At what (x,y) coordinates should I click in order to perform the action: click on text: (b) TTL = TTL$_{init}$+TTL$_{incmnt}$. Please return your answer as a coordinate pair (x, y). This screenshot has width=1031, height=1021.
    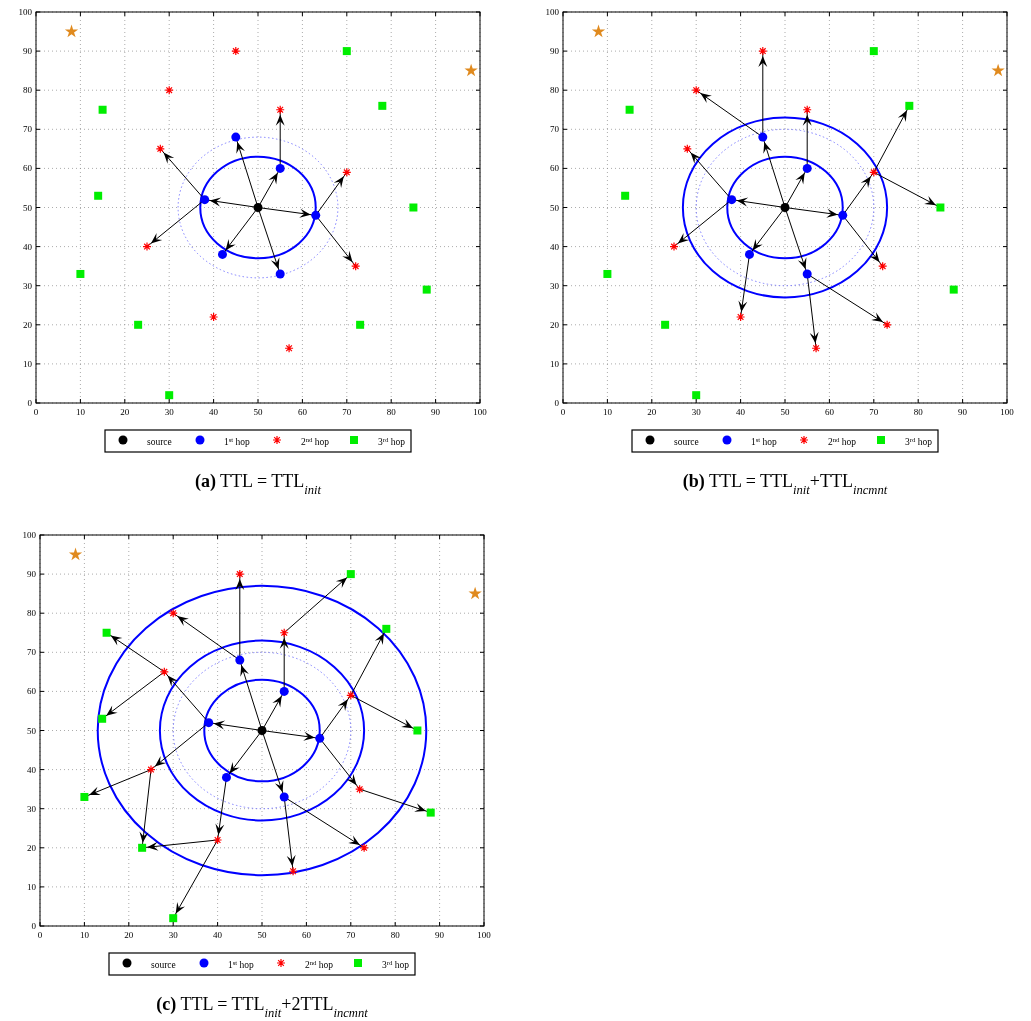
    Looking at the image, I should click on (785, 484).